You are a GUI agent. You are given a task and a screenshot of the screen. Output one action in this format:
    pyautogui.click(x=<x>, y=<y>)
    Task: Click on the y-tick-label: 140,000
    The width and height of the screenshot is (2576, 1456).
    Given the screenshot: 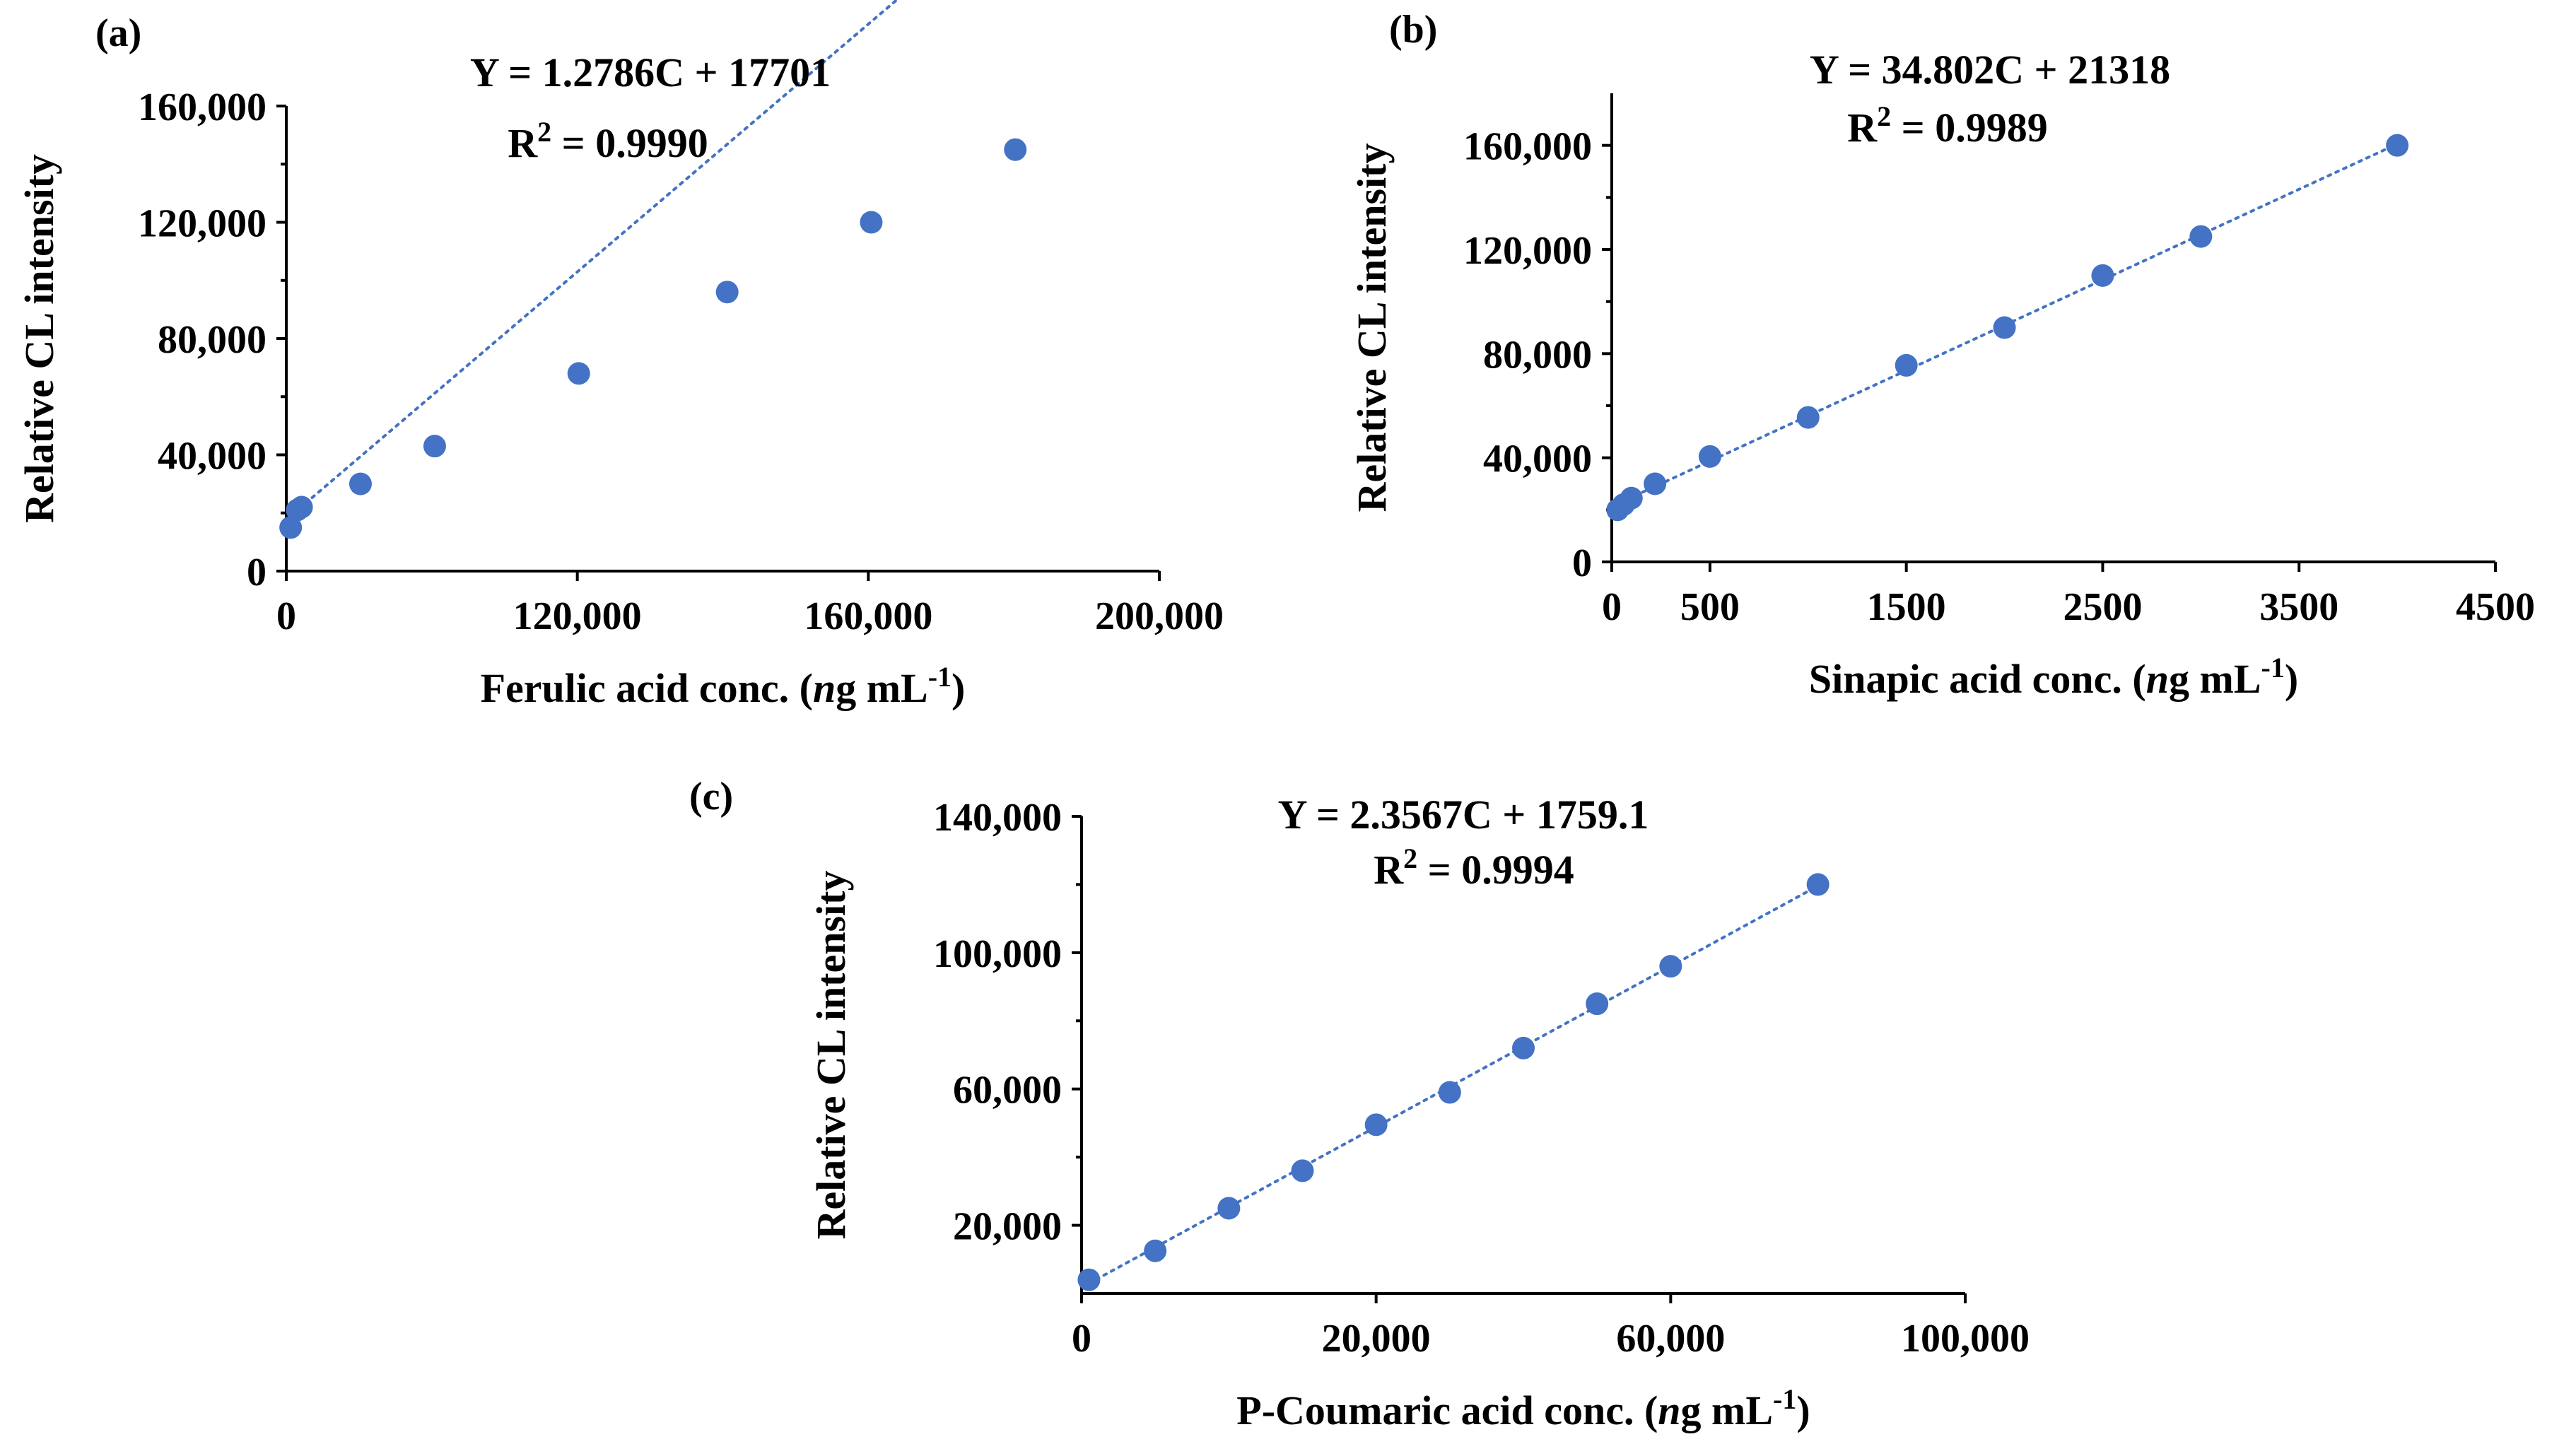 What is the action you would take?
    pyautogui.click(x=998, y=818)
    